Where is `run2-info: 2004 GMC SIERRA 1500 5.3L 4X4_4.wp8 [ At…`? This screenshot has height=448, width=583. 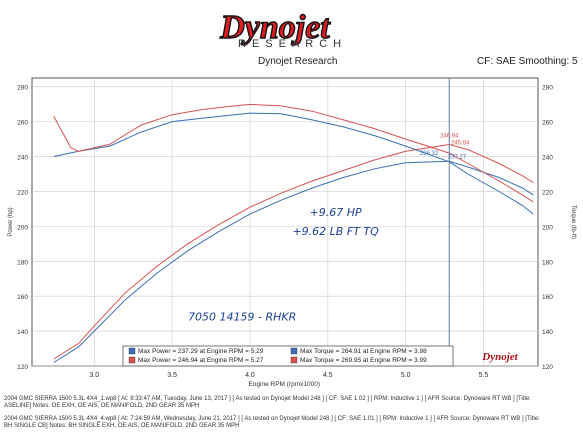 run2-info: 2004 GMC SIERRA 1500 5.3L 4X4_4.wp8 [ At… is located at coordinates (272, 419).